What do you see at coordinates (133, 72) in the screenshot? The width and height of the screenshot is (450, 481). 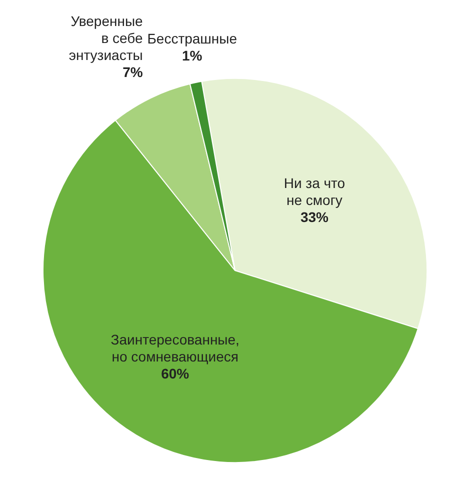 I see `data-label: 7%` at bounding box center [133, 72].